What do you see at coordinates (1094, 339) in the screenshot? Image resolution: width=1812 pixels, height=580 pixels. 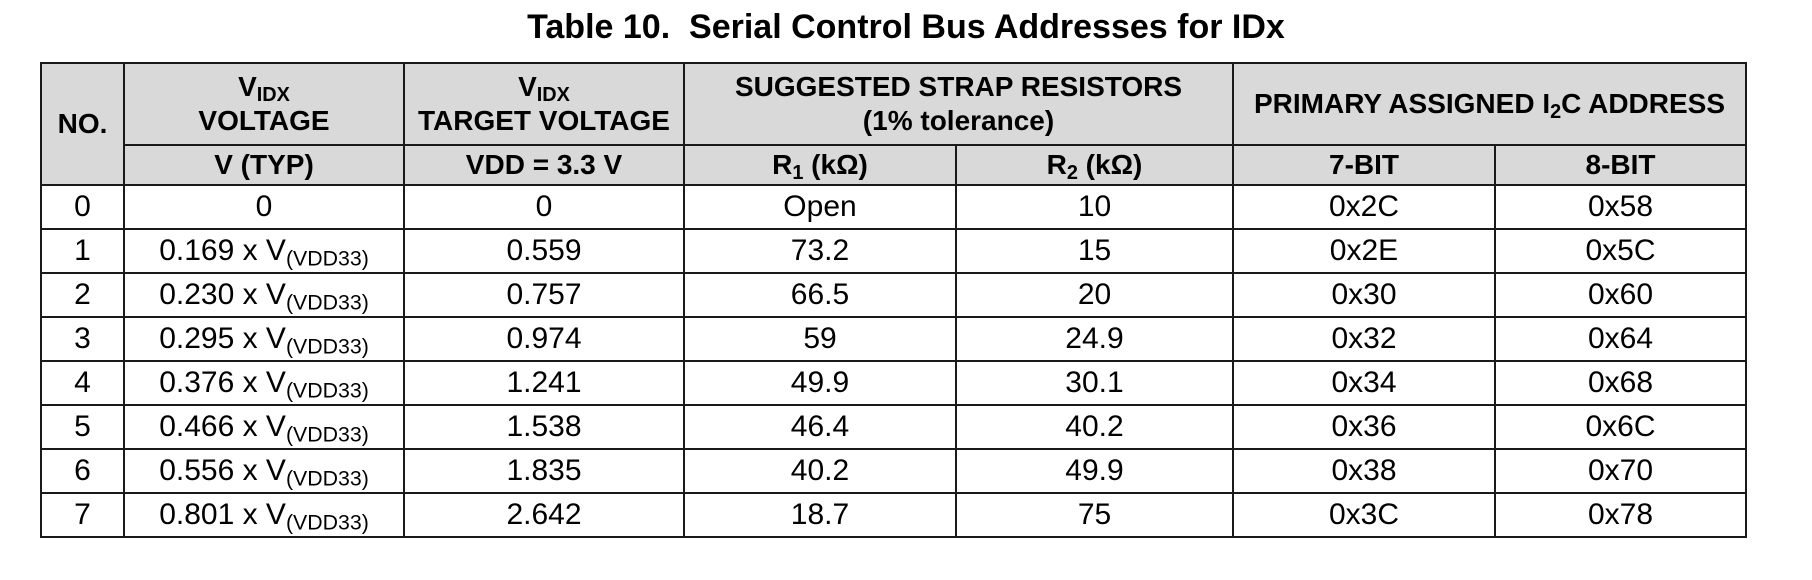 I see `cell-r2: 24.9` at bounding box center [1094, 339].